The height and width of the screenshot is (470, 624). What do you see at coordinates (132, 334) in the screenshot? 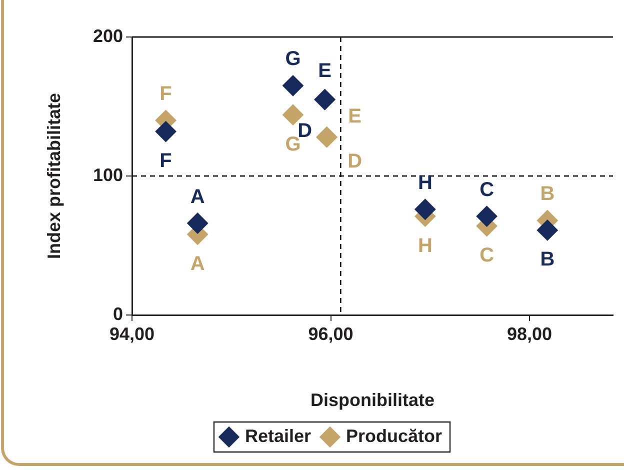
I see `x-tick-label: 94,00` at bounding box center [132, 334].